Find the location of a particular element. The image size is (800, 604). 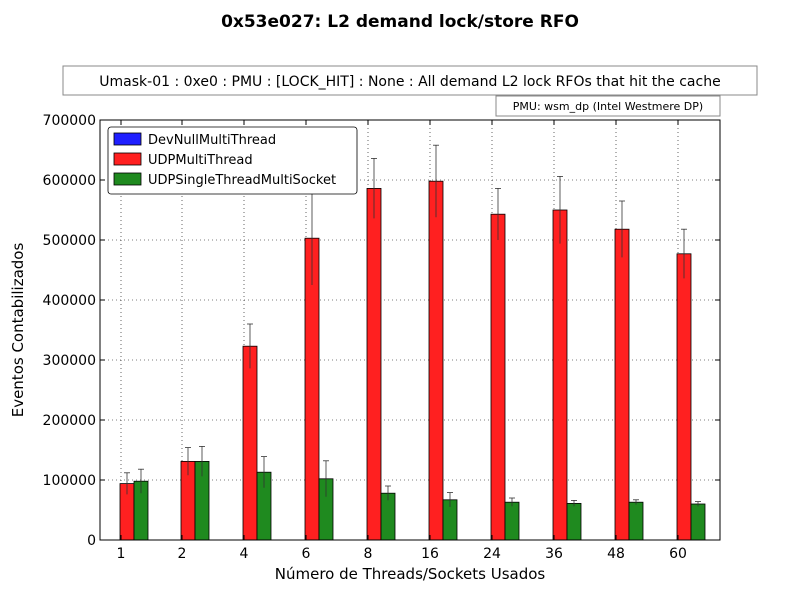

legend-swatch-UDPSingleThreadMultiSocket is located at coordinates (127, 179).